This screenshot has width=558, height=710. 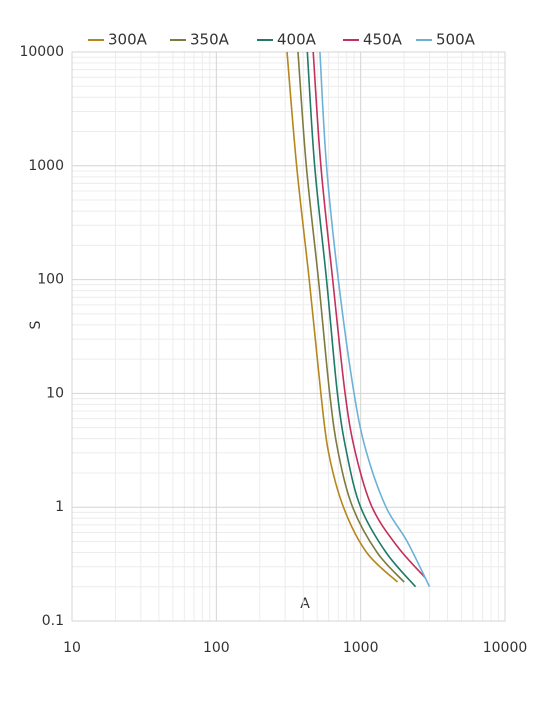 I want to click on y-tick-label: 1000, so click(x=46, y=166).